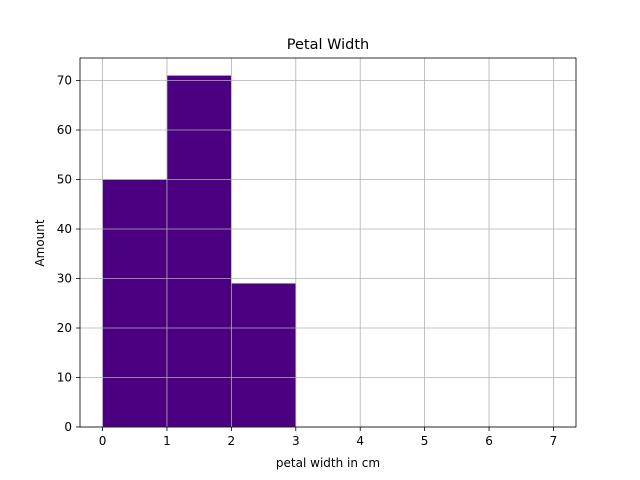 The image size is (640, 480). I want to click on x-tick-label: 5, so click(425, 441).